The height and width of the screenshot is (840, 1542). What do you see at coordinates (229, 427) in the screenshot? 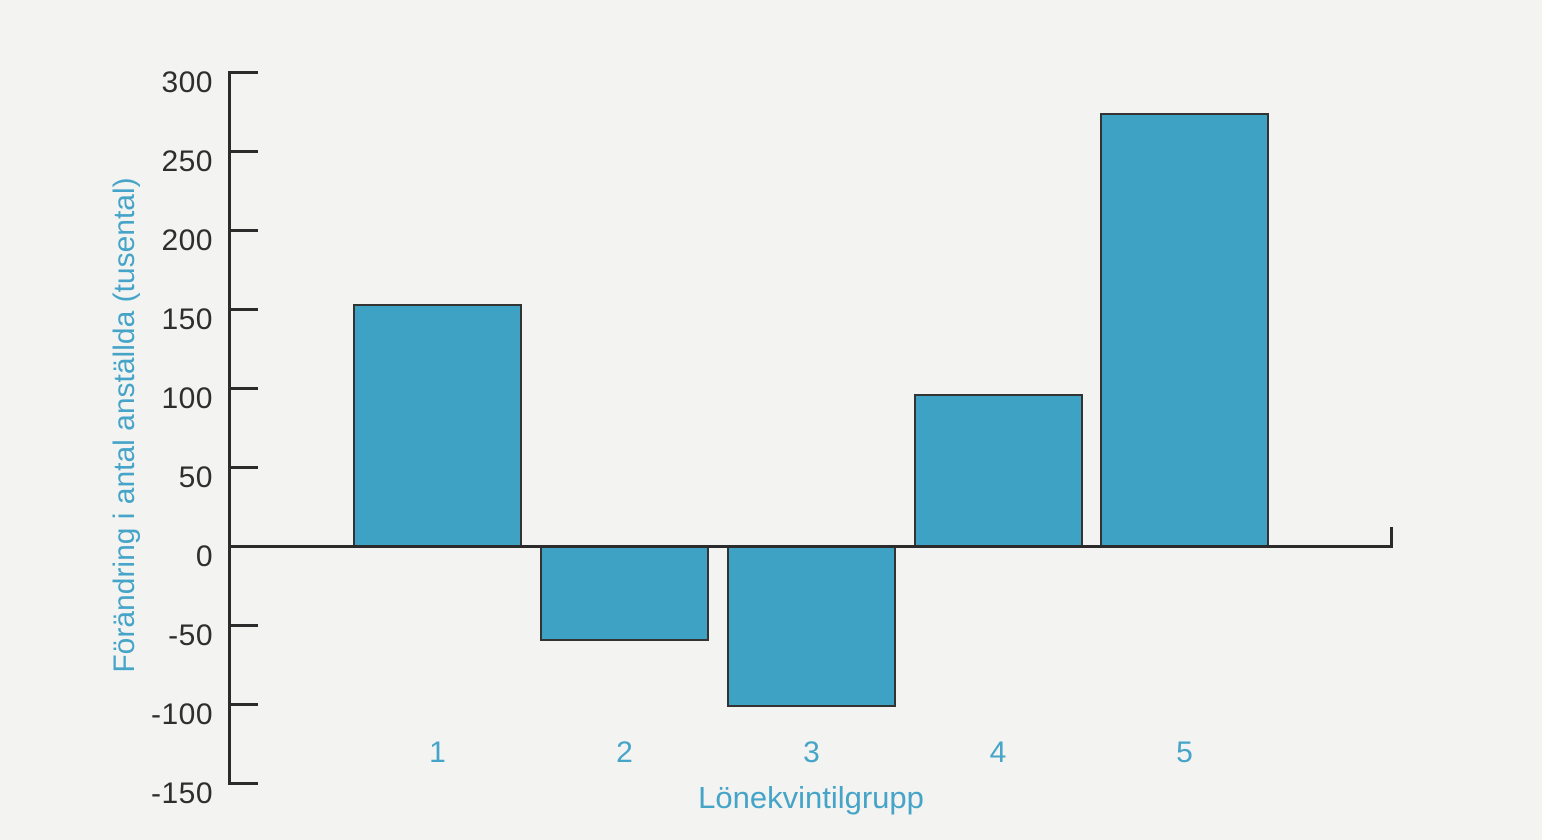
I see `y-axis-line` at bounding box center [229, 427].